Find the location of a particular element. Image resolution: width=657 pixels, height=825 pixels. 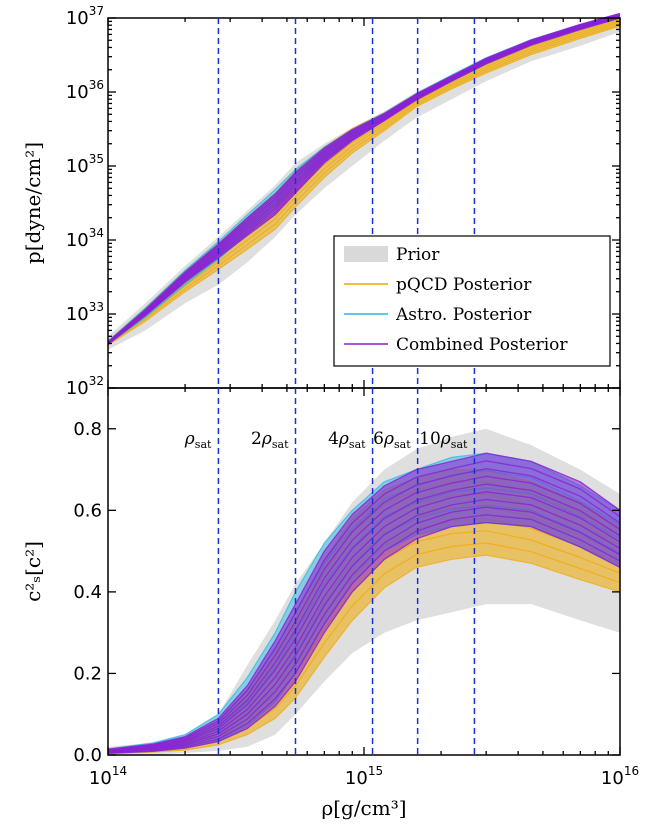

y-tick-label: 0.8 is located at coordinates (87, 429).